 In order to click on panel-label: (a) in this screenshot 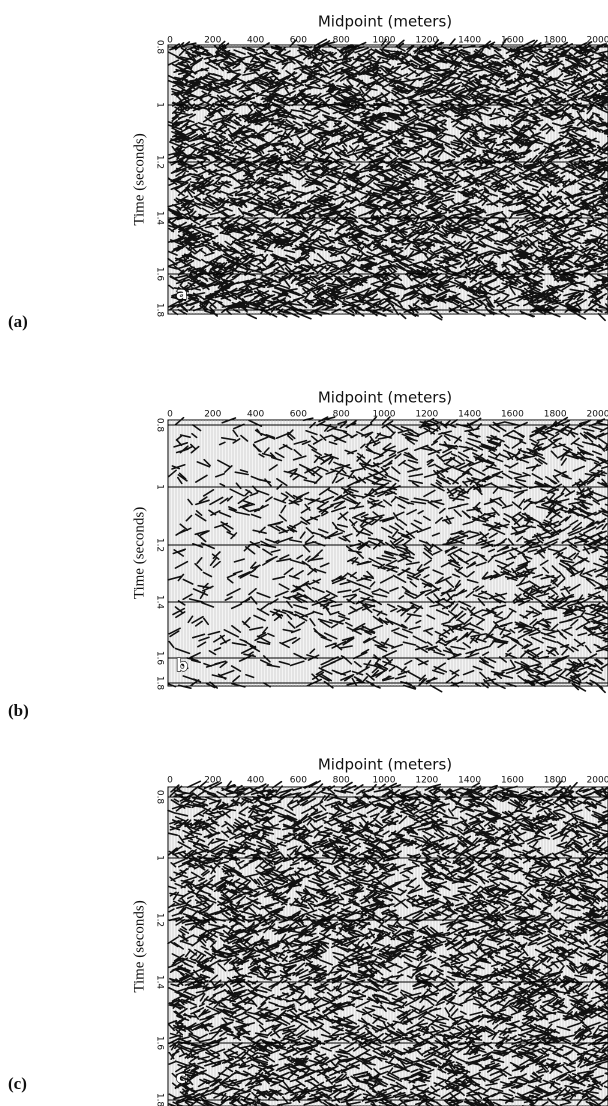, I will do `click(18, 321)`.